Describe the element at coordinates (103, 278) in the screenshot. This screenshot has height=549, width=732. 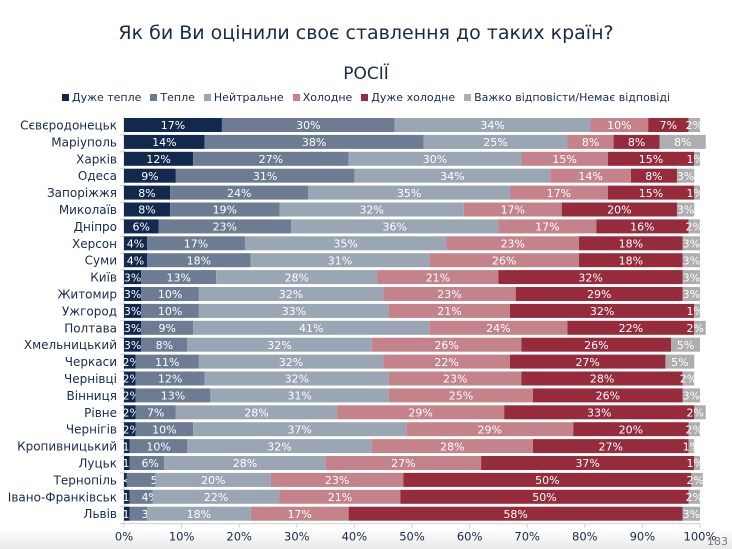
I see `category-label: Київ` at that location.